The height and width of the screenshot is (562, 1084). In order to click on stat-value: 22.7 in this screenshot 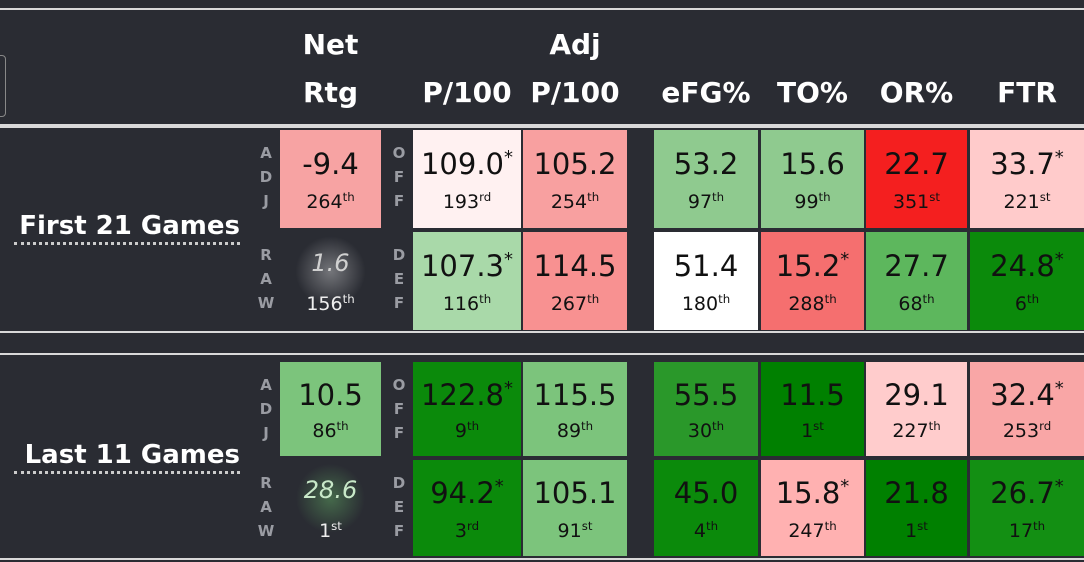, I will do `click(916, 164)`.